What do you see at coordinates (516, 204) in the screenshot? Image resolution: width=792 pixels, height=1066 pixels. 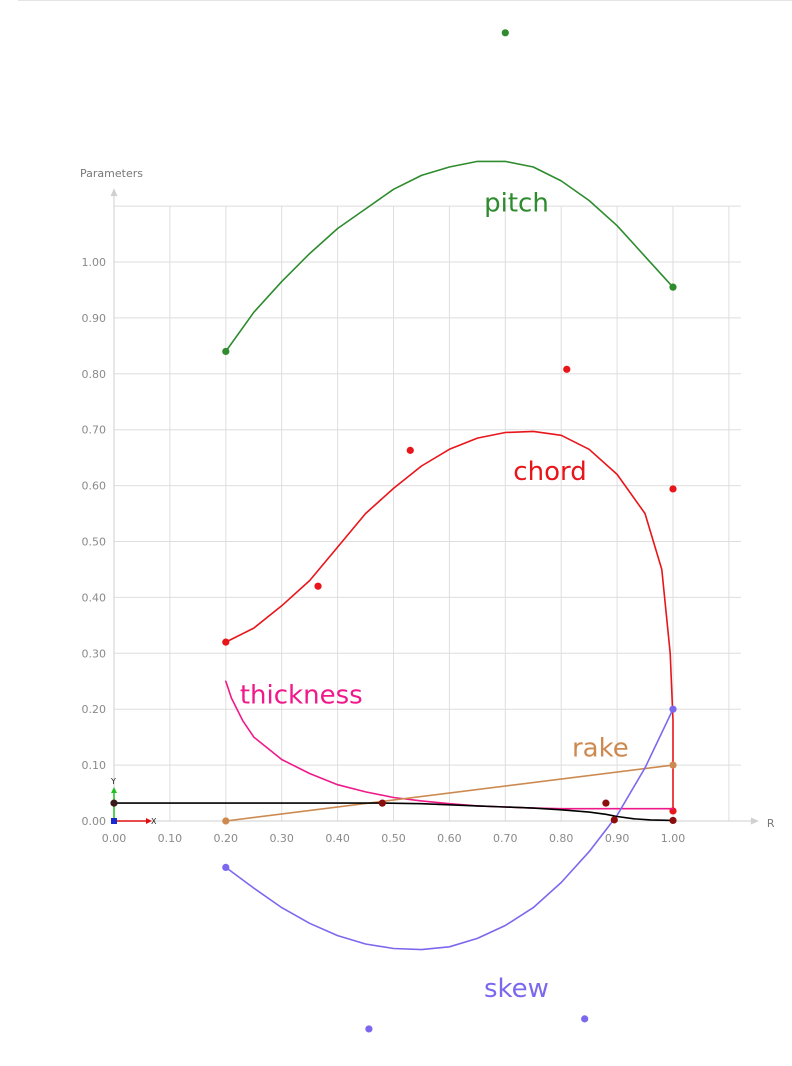 I see `series-label-pitch: pitch` at bounding box center [516, 204].